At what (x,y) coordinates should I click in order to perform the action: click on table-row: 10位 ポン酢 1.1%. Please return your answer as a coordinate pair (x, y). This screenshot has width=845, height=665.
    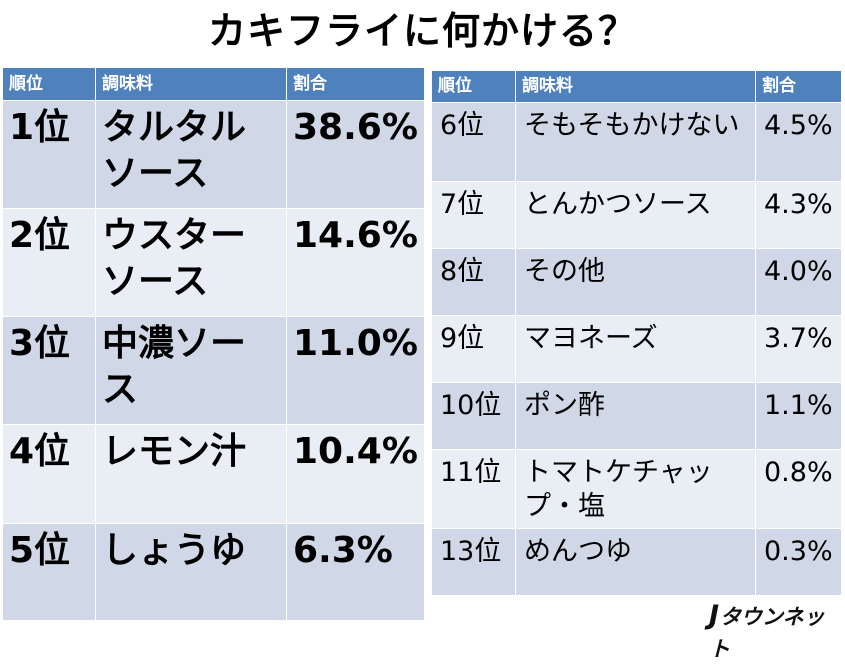
    Looking at the image, I should click on (636, 416).